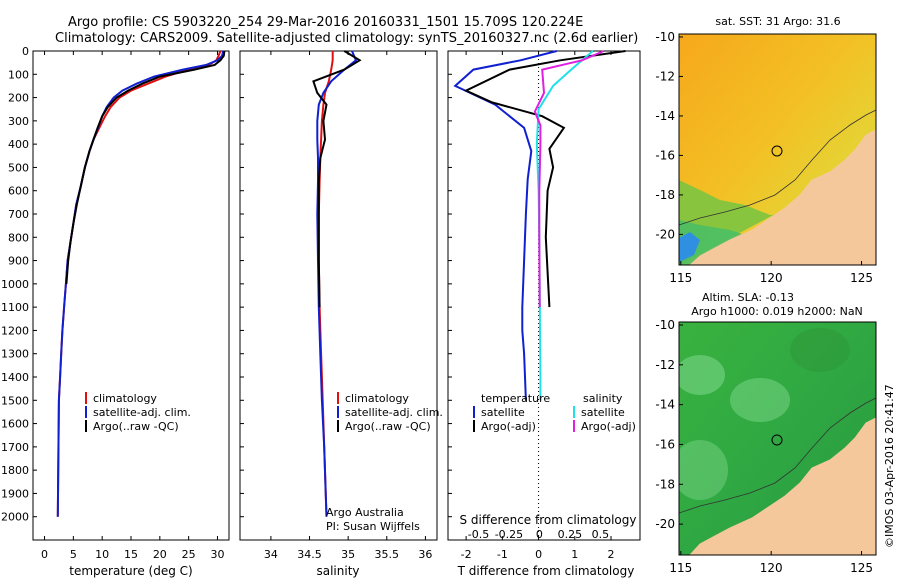 The width and height of the screenshot is (900, 580). What do you see at coordinates (505, 225) in the screenshot?
I see `series-line-t-satellite` at bounding box center [505, 225].